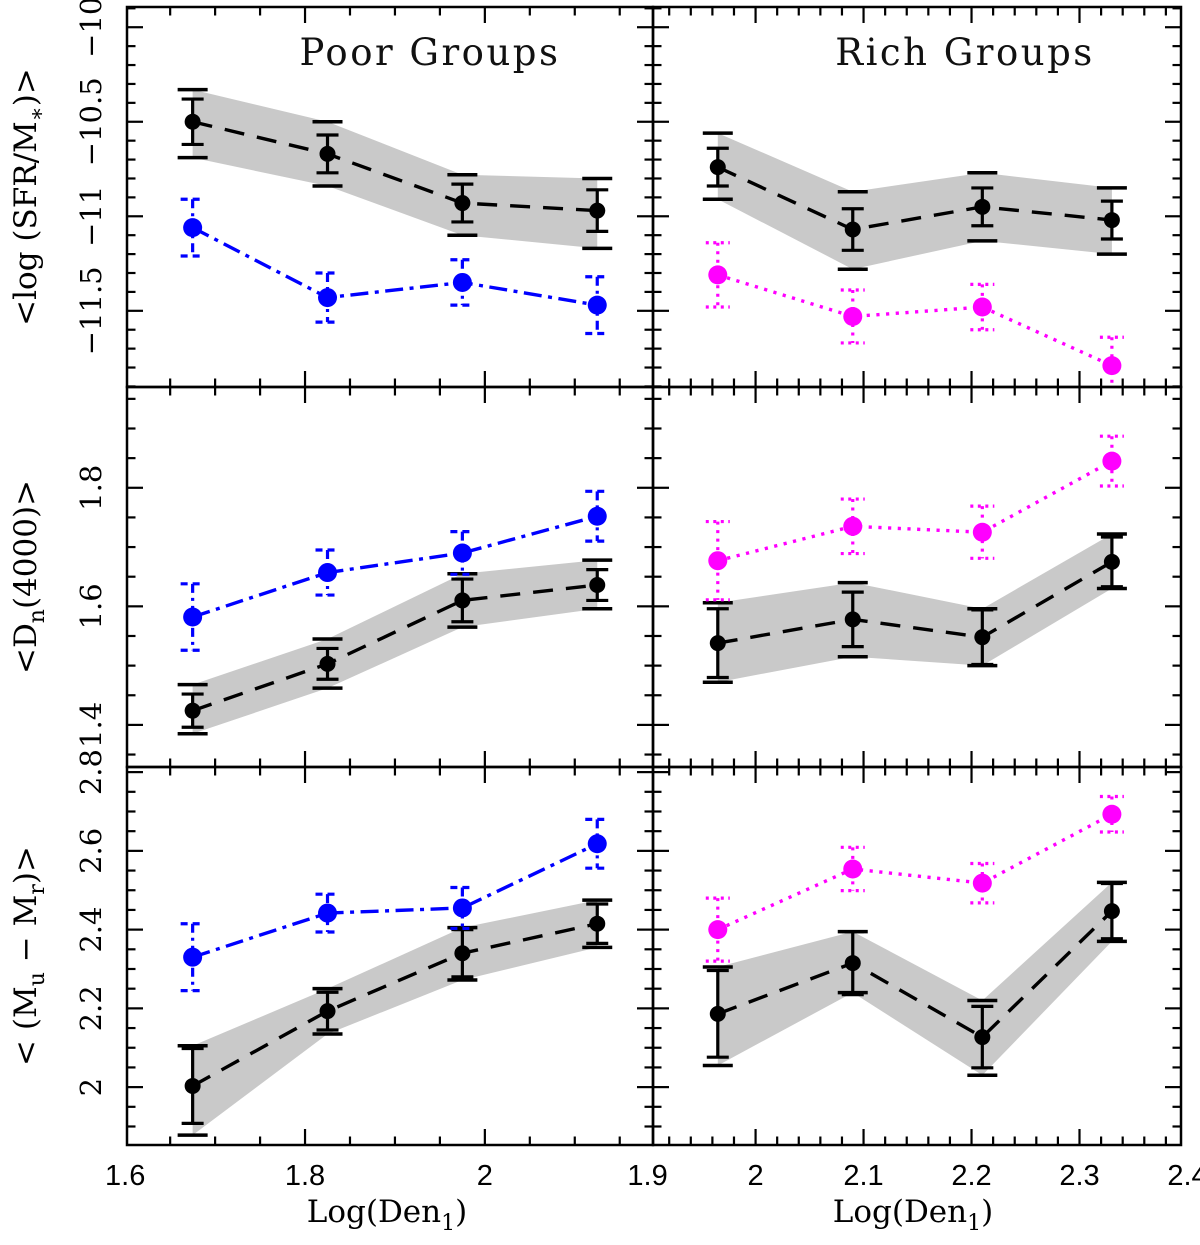 Image resolution: width=1200 pixels, height=1245 pixels. Describe the element at coordinates (29, 197) in the screenshot. I see `y-axis-title: <log (SFR/M∗)>` at that location.